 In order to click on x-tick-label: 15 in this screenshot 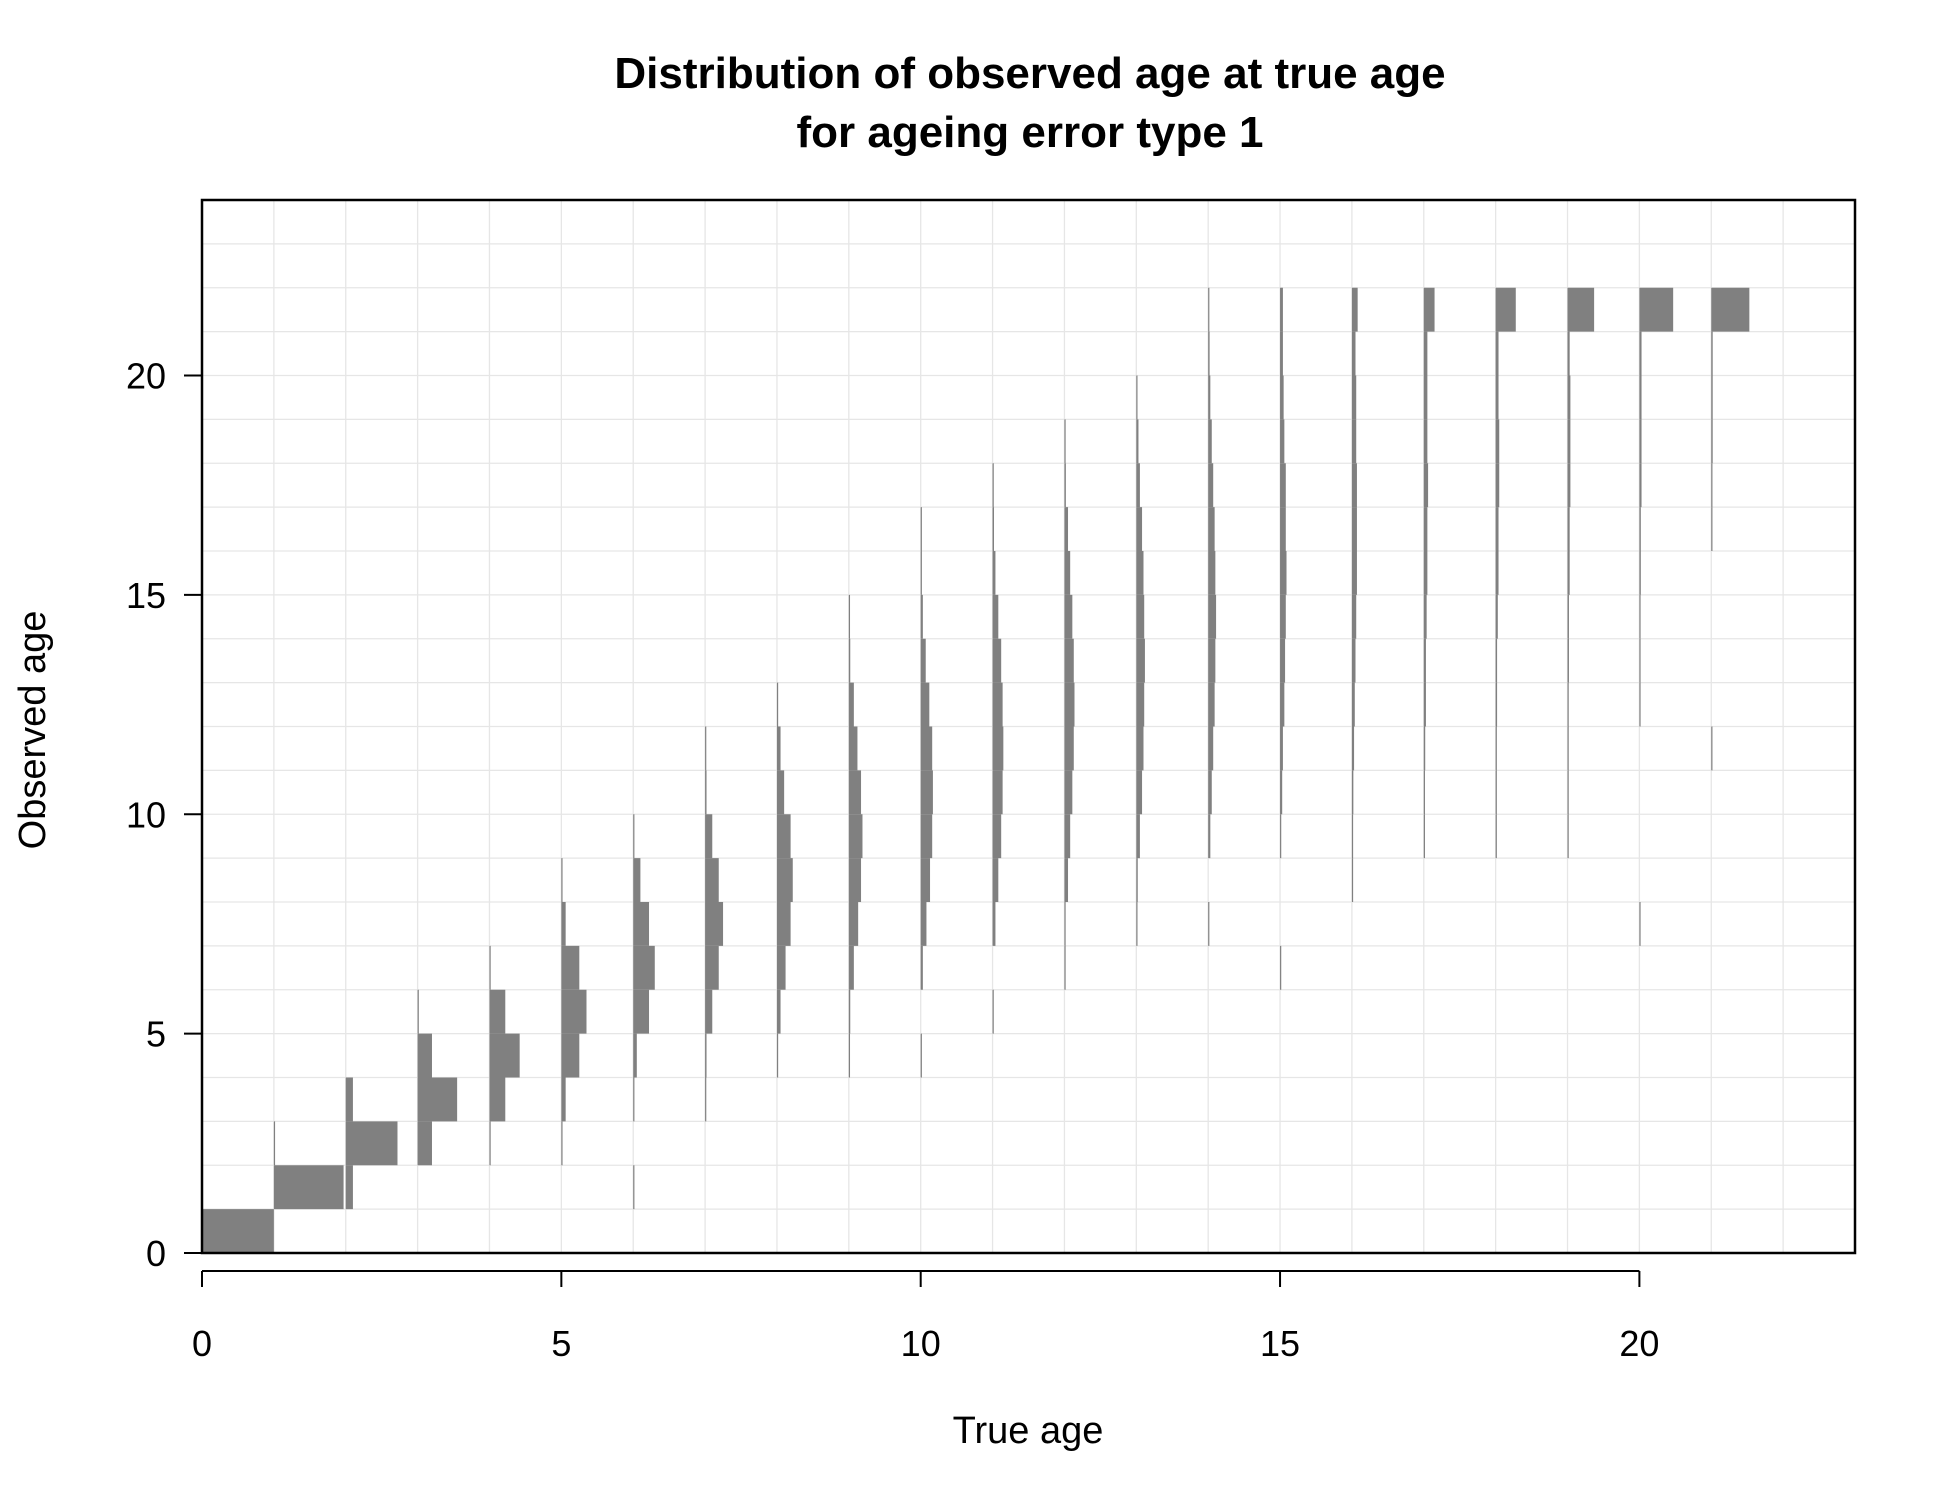, I will do `click(1280, 1343)`.